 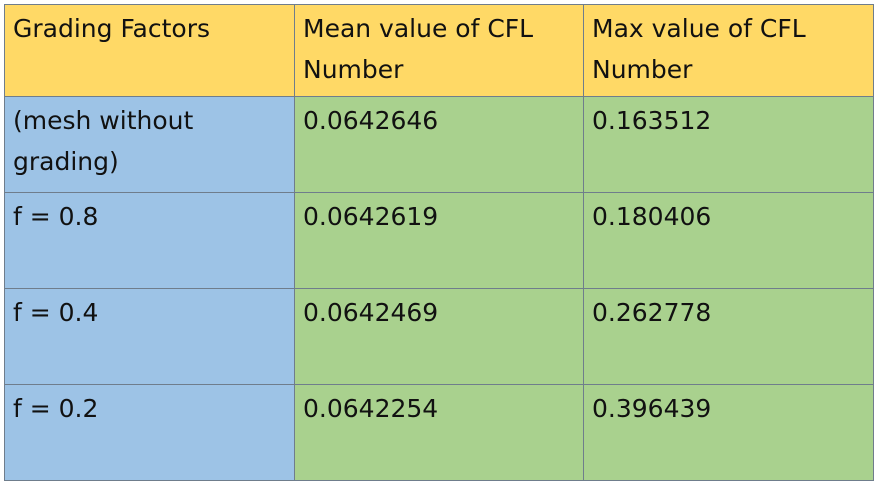 What do you see at coordinates (728, 336) in the screenshot?
I see `max-cfl-cell: 0.262778` at bounding box center [728, 336].